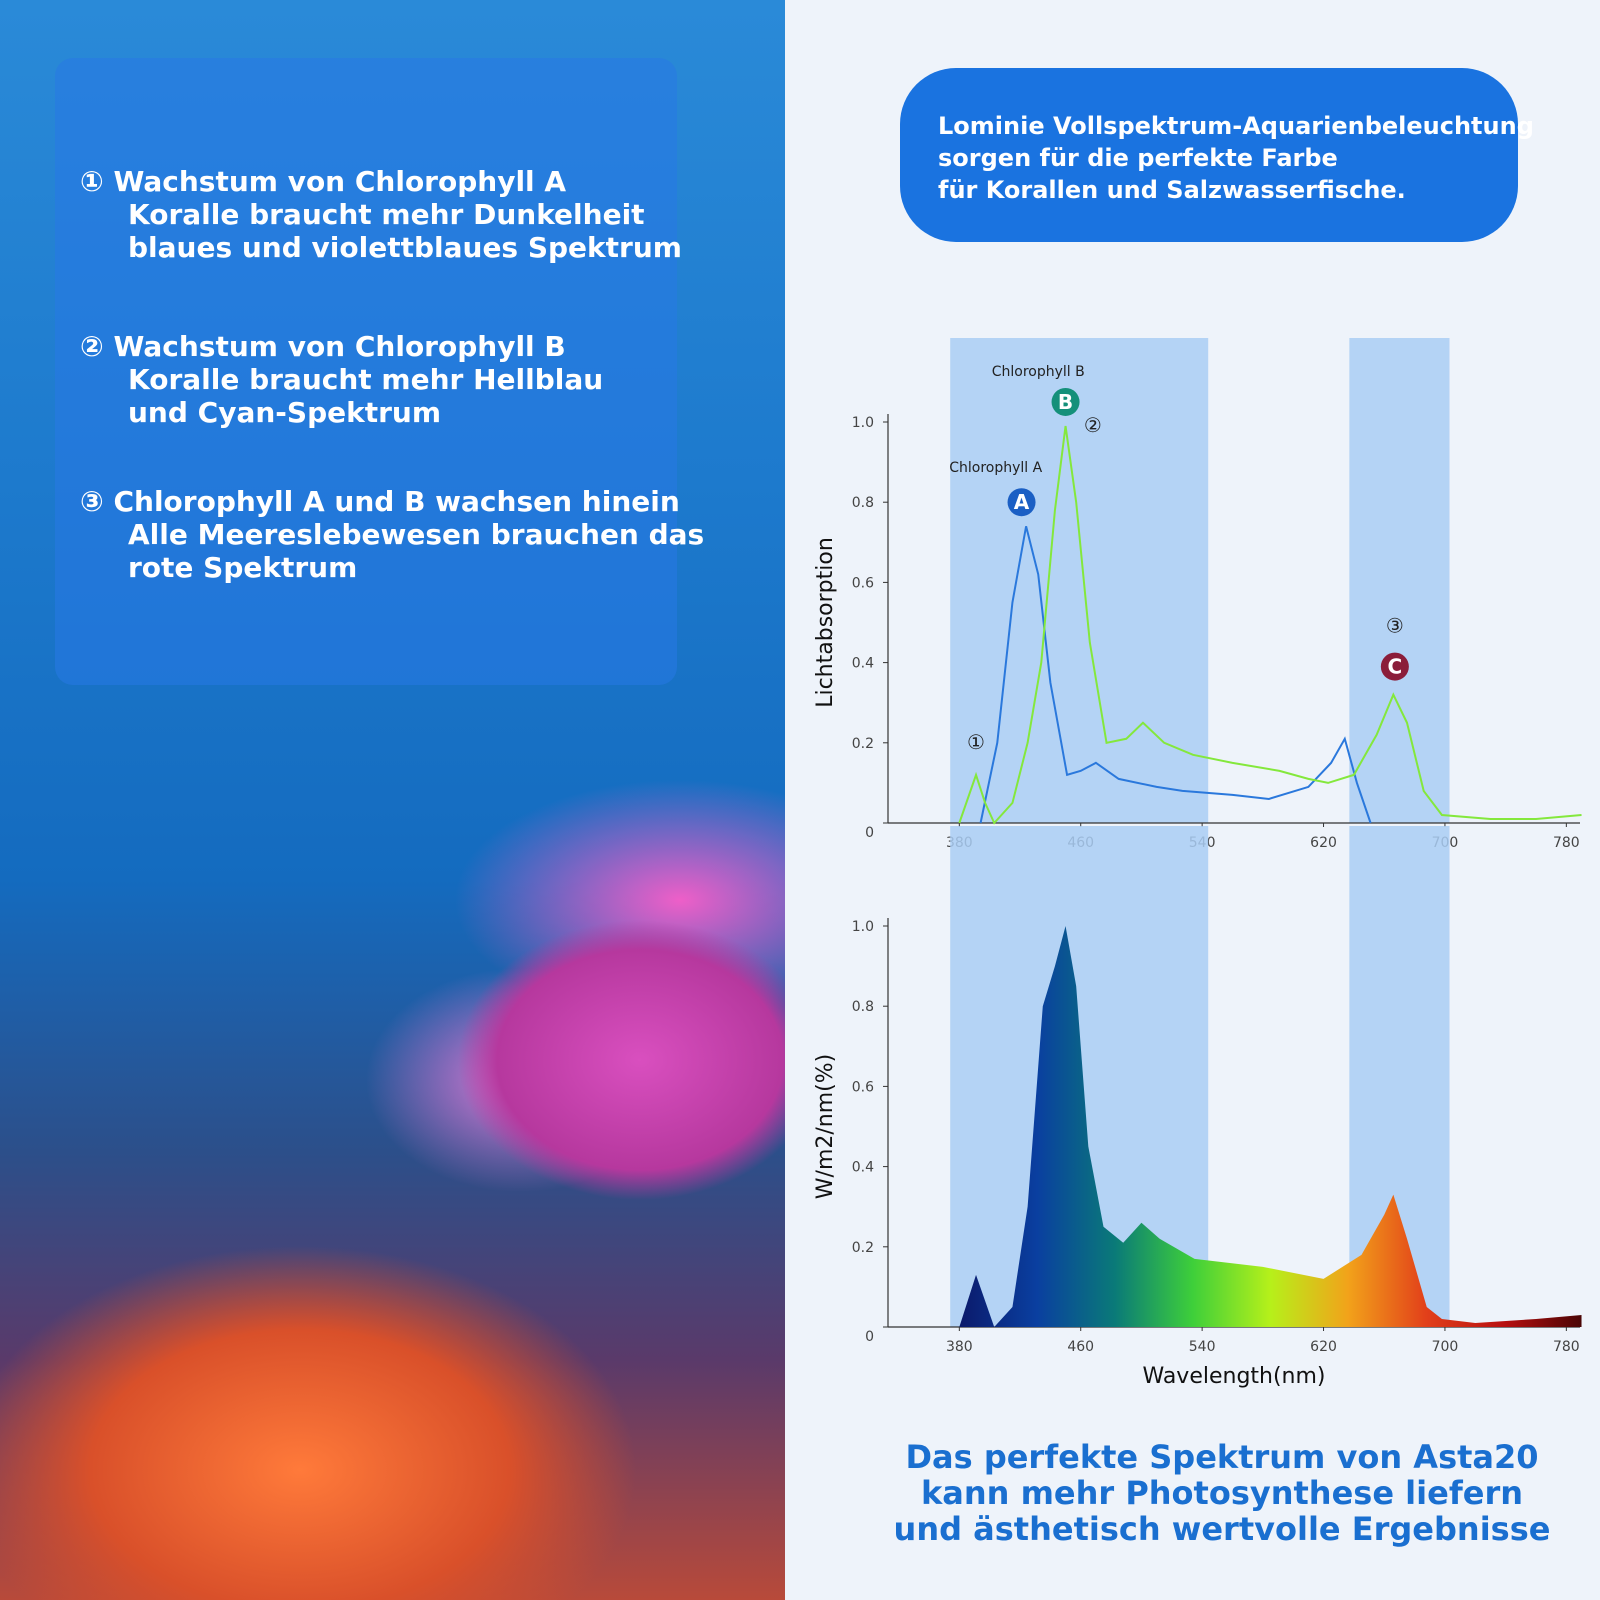 This screenshot has width=1600, height=1600. I want to click on footer-line: kann mehr Photosynthese liefern, so click(1222, 1493).